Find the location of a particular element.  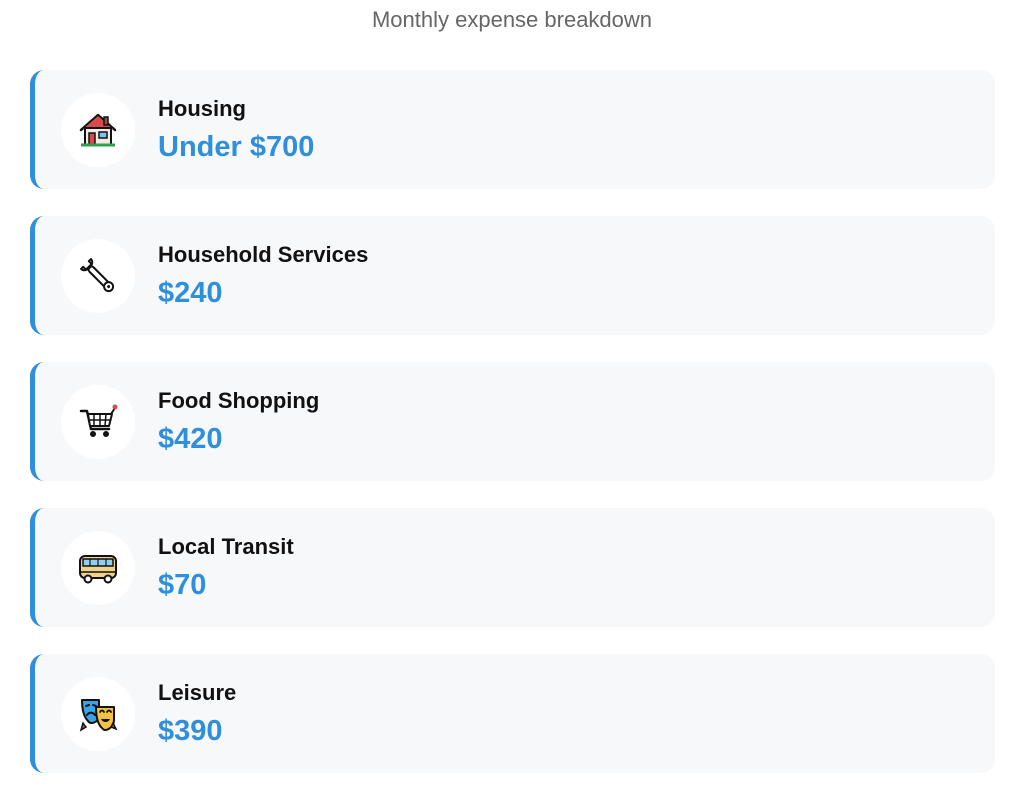

expense-amount: $420 is located at coordinates (190, 439).